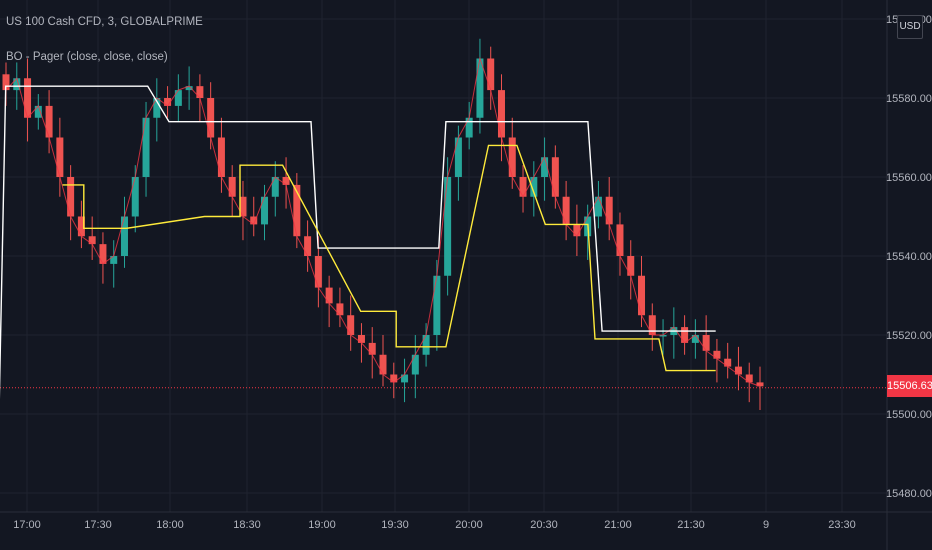  Describe the element at coordinates (104, 22) in the screenshot. I see `symbol-title: US 100 Cash CFD, 3, GLOBALPRIME` at that location.